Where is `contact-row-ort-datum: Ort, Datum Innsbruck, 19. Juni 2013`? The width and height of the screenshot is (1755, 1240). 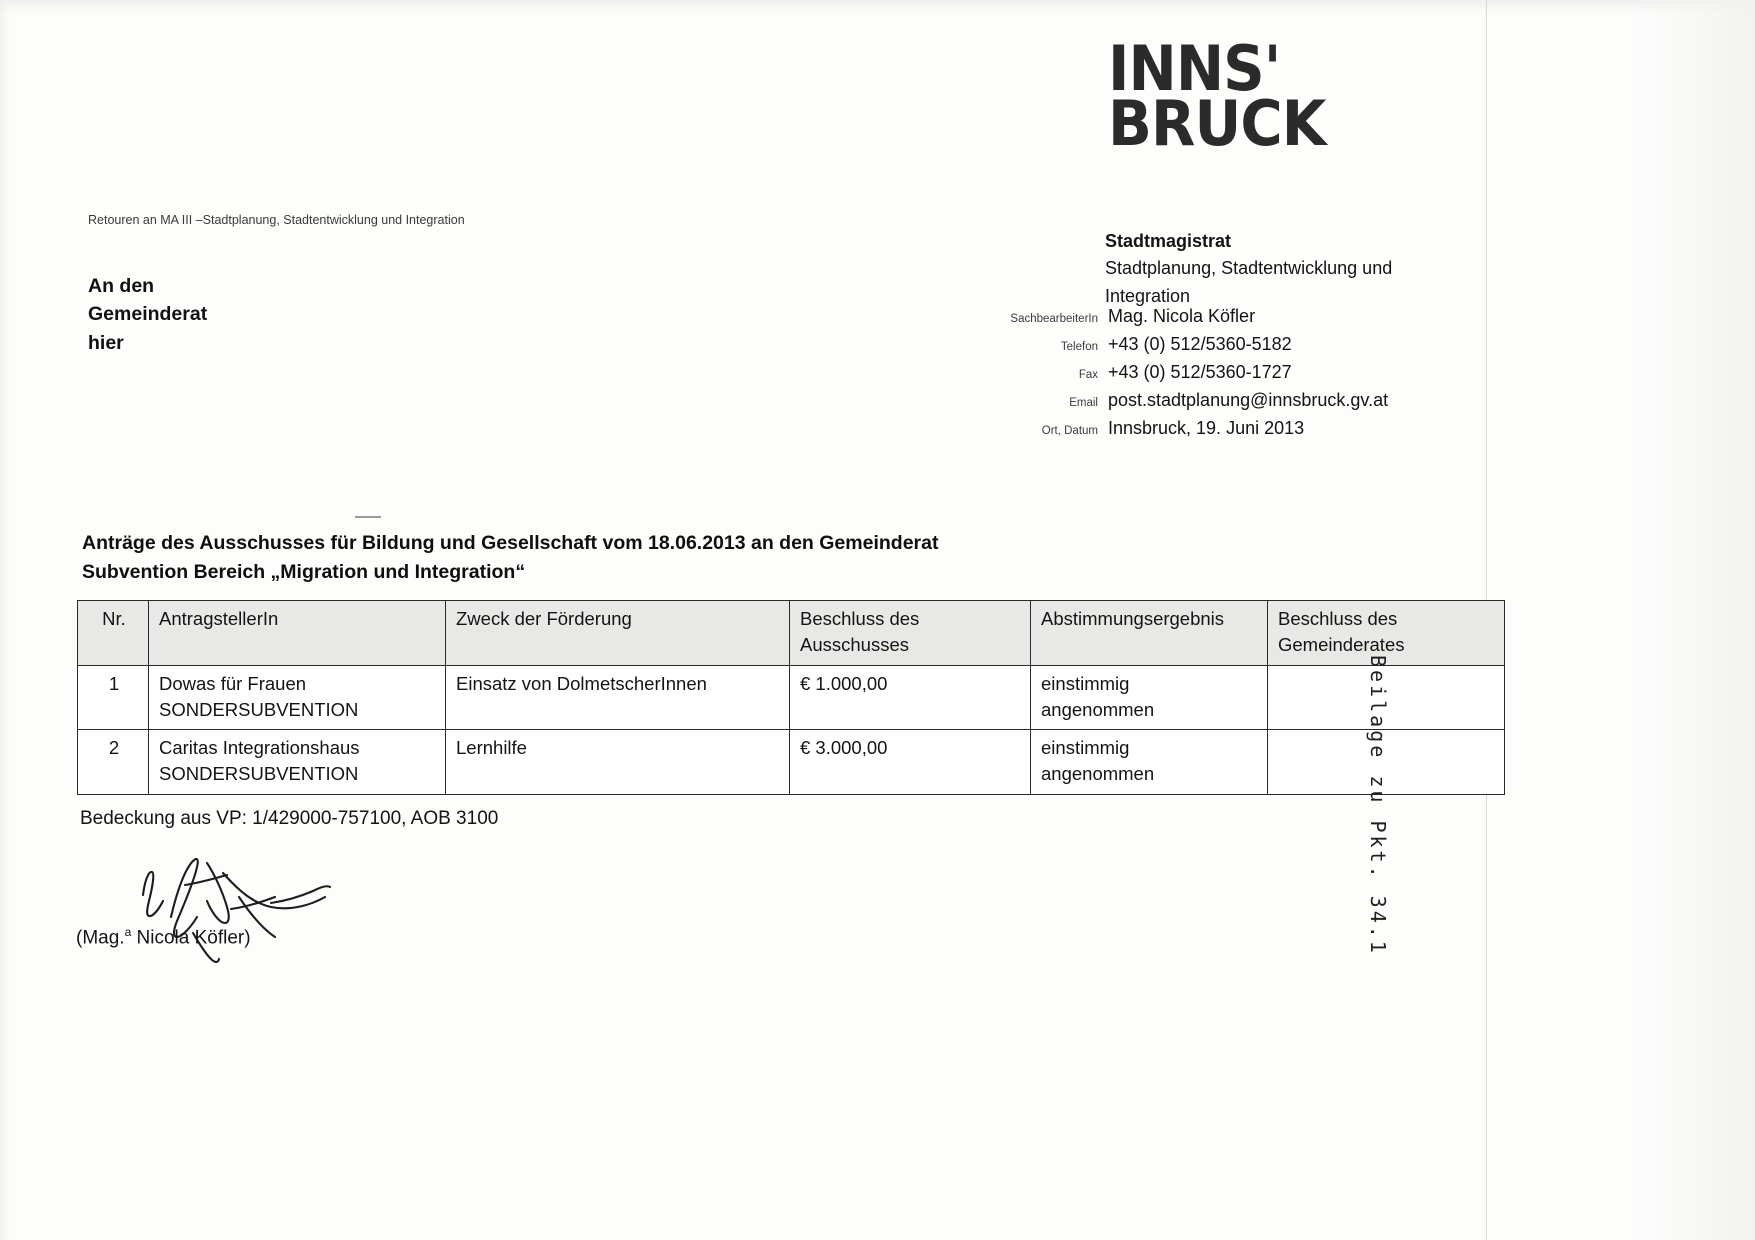
contact-row-ort-datum: Ort, Datum Innsbruck, 19. Juni 2013 is located at coordinates (1180, 429).